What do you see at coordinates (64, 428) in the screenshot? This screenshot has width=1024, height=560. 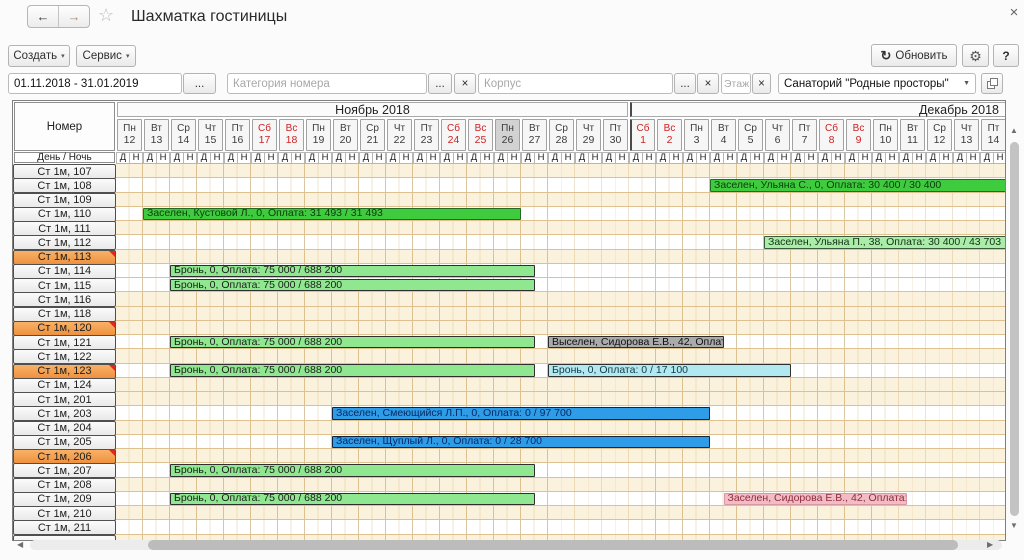 I see `room-label: Ст 1м, 204` at bounding box center [64, 428].